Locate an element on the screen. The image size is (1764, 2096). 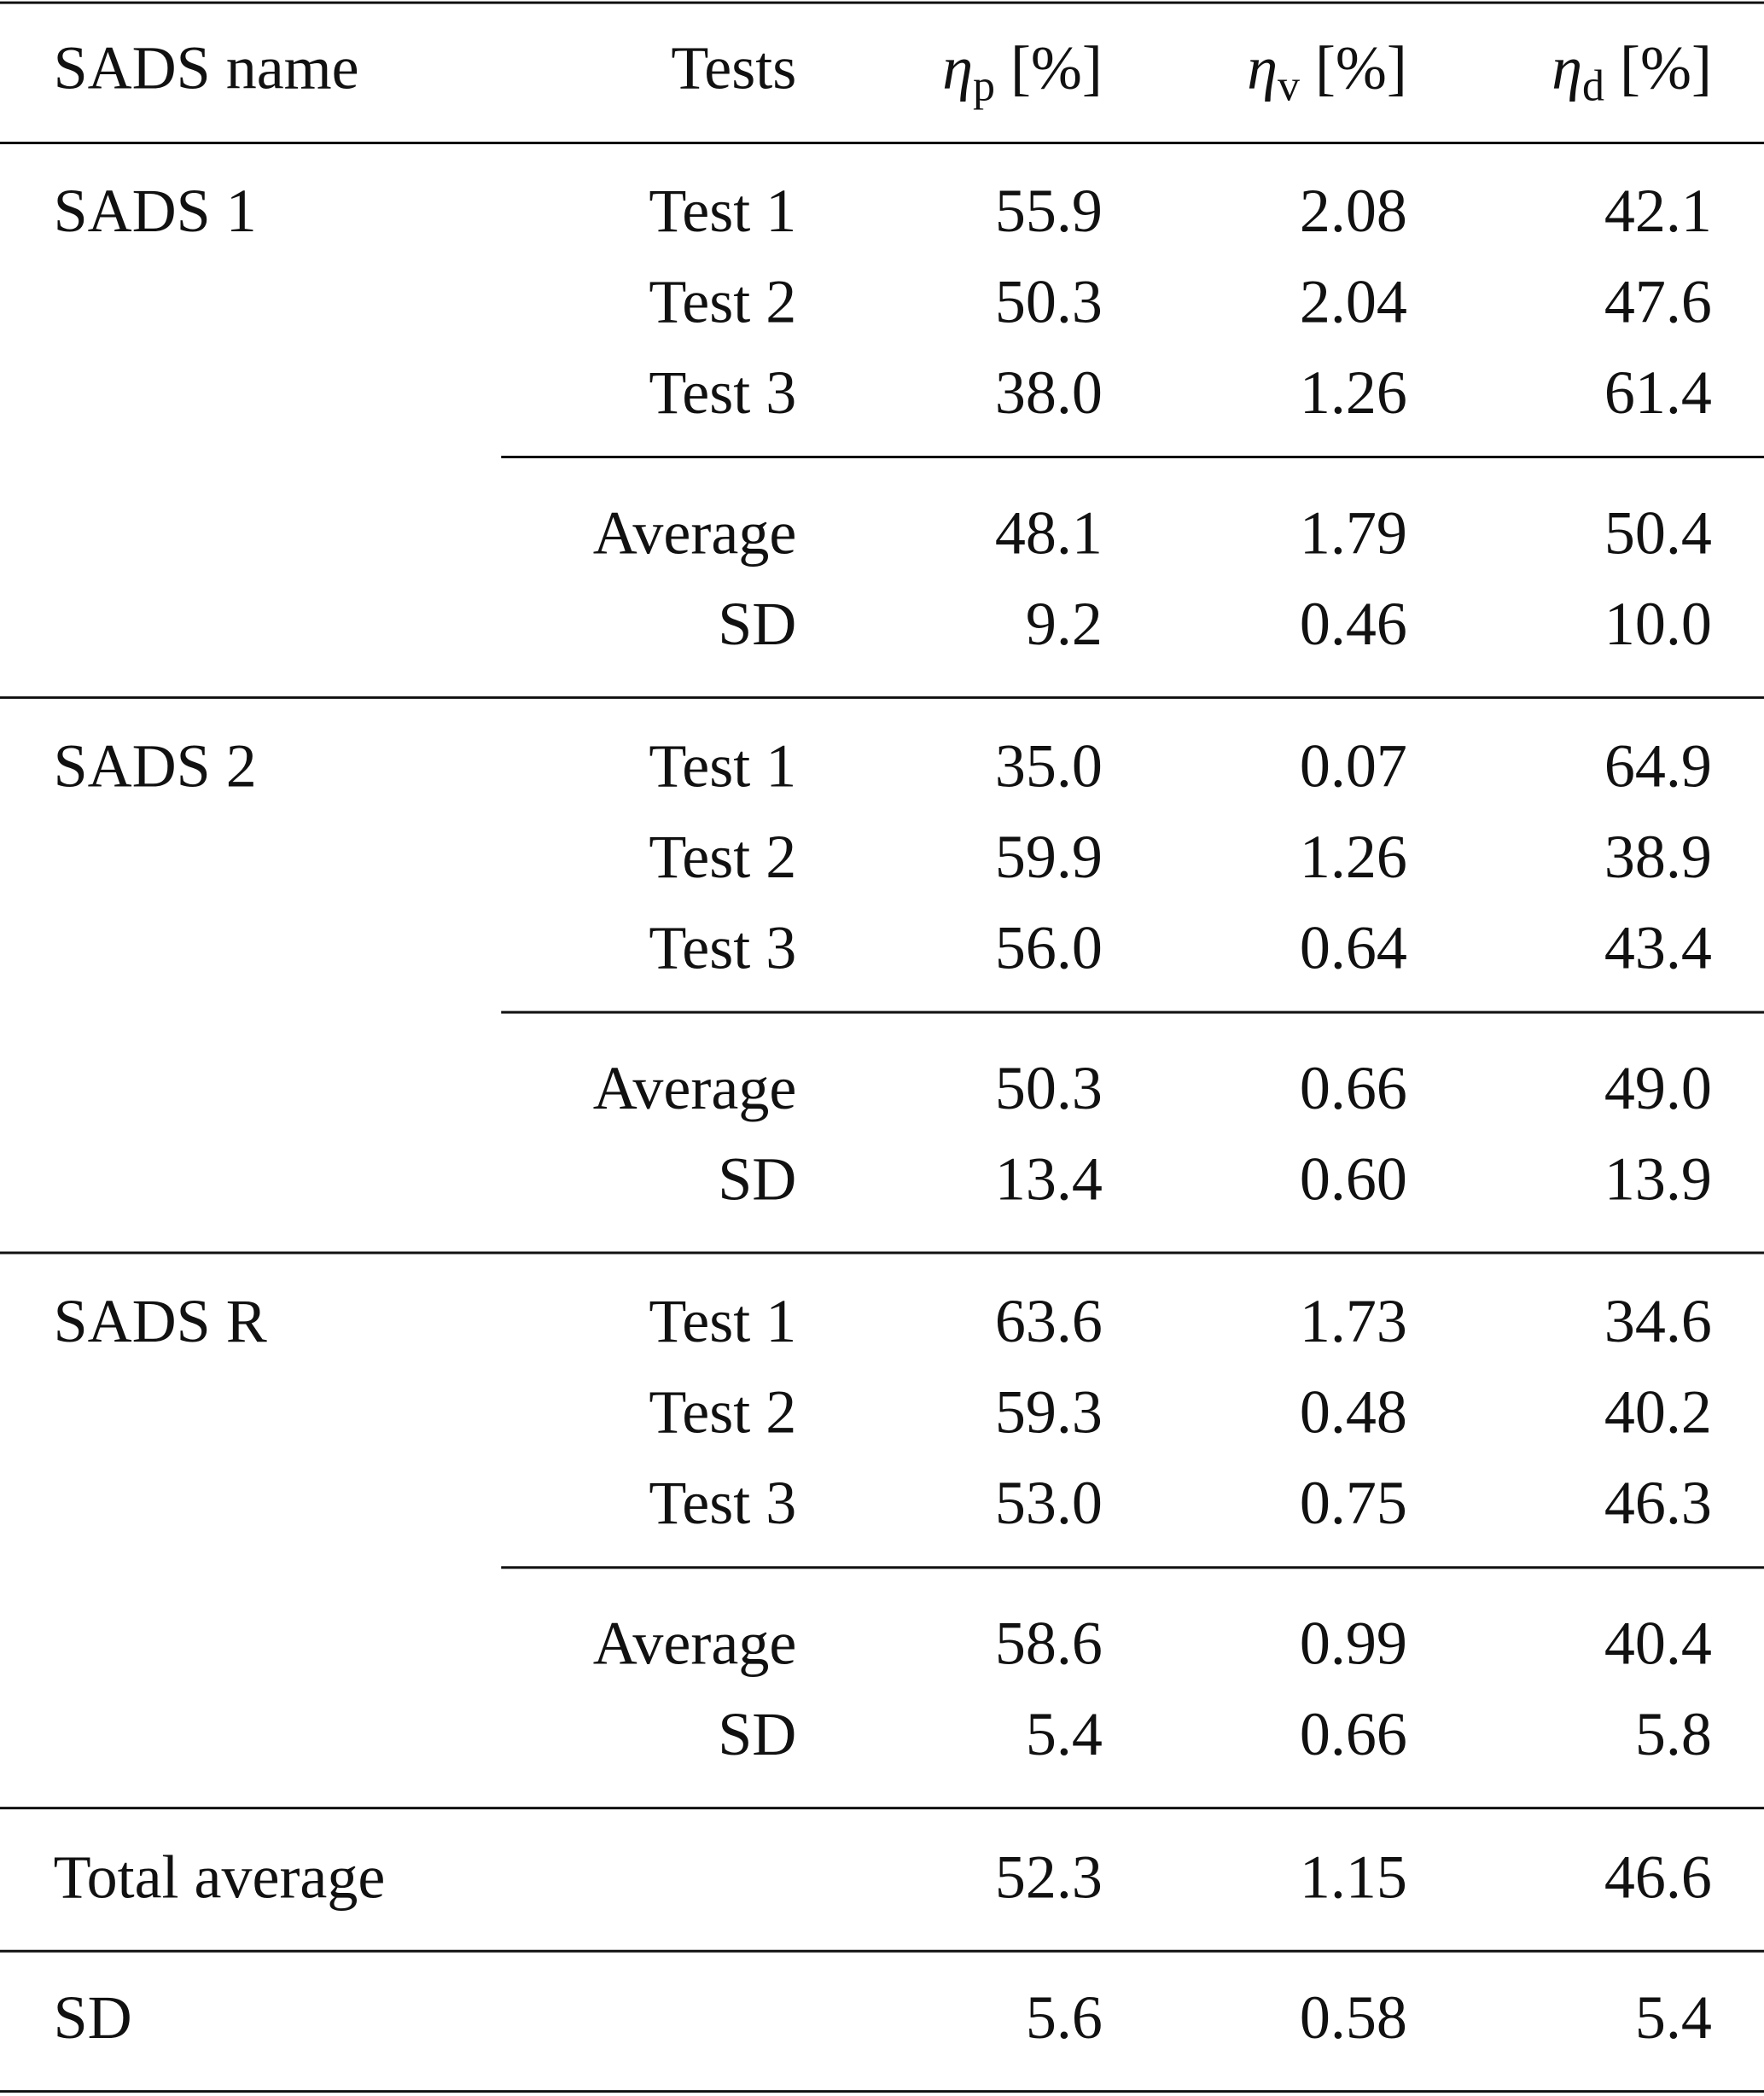
value: 55.9 is located at coordinates (1049, 211).